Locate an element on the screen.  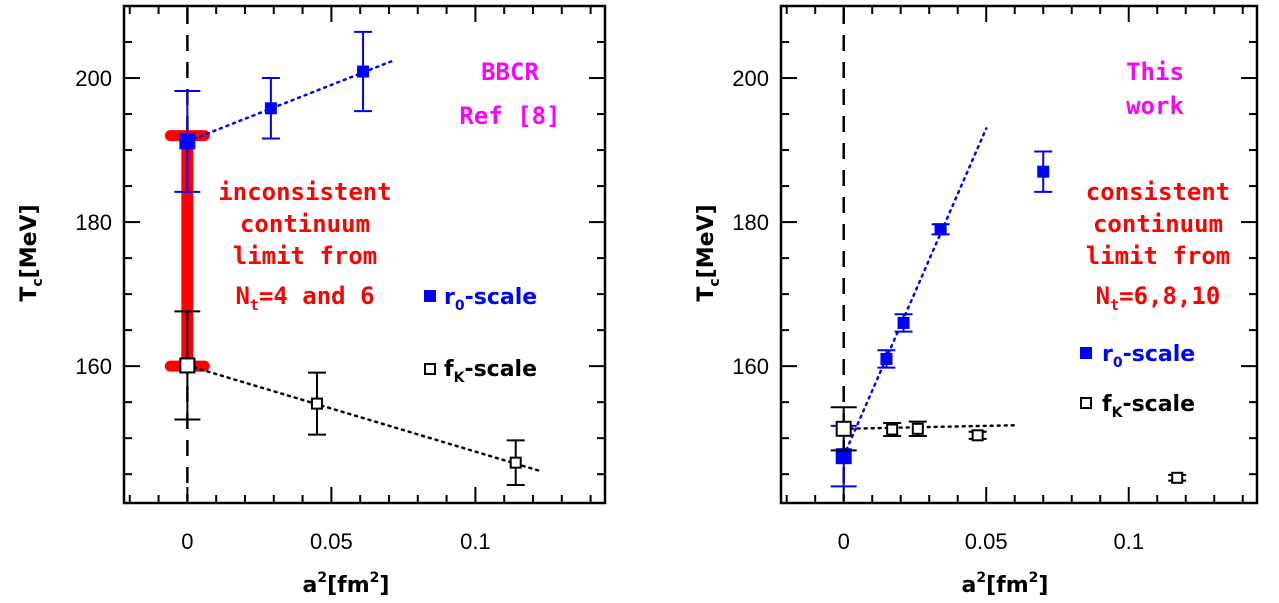
annotation-line: inconsistent is located at coordinates (304, 192).